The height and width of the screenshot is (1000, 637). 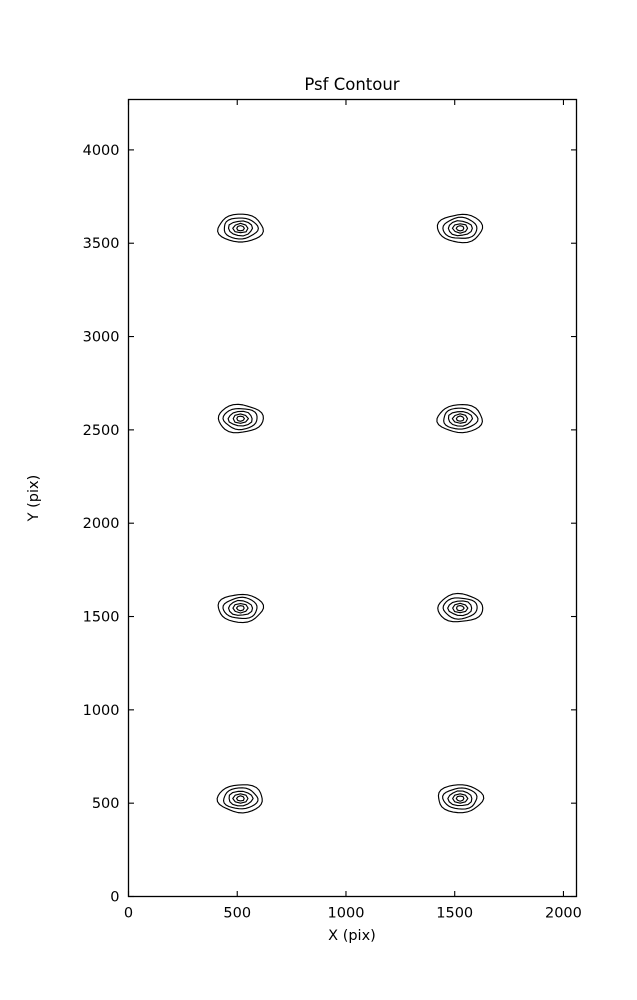 I want to click on y-tick-label: 2500, so click(x=101, y=431).